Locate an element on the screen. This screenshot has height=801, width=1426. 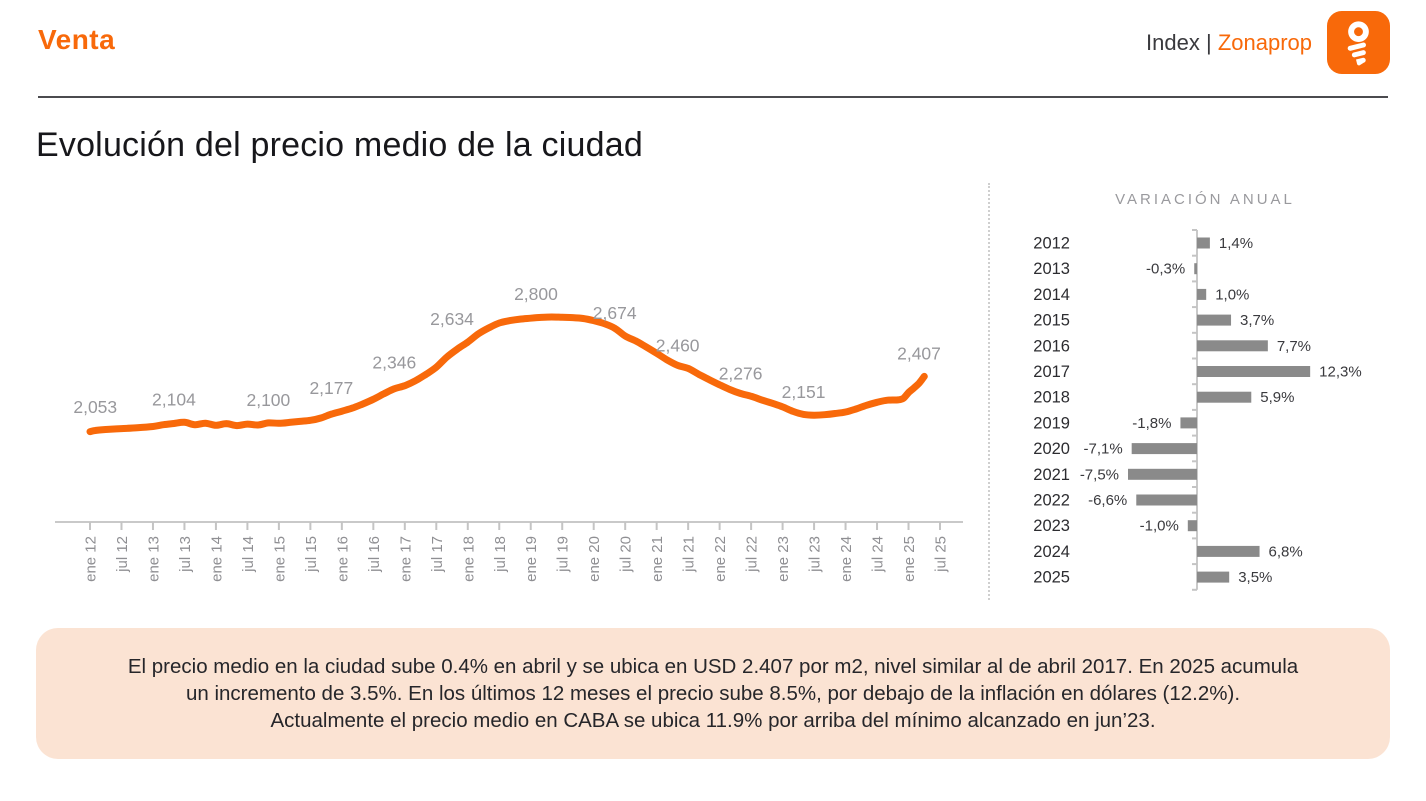
variation-value: -1,8% is located at coordinates (1151, 423).